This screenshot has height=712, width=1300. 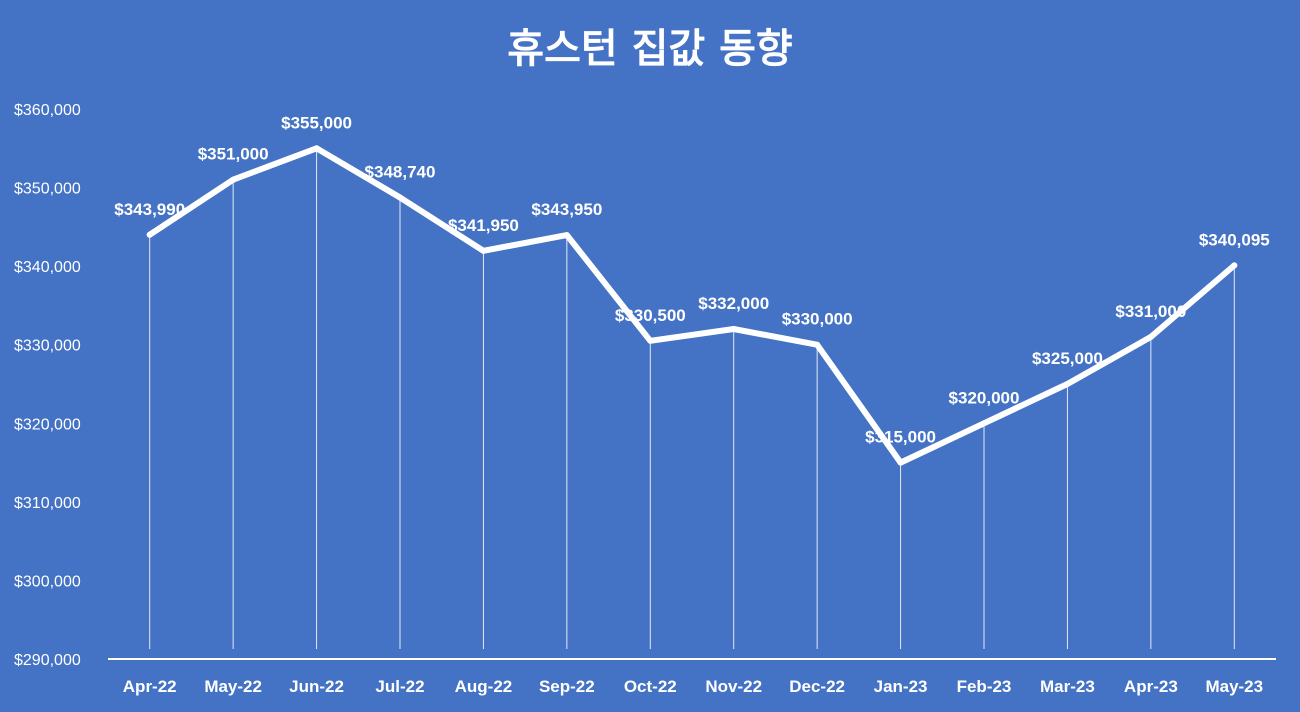 What do you see at coordinates (47, 503) in the screenshot?
I see `y-tick-label: $310,000` at bounding box center [47, 503].